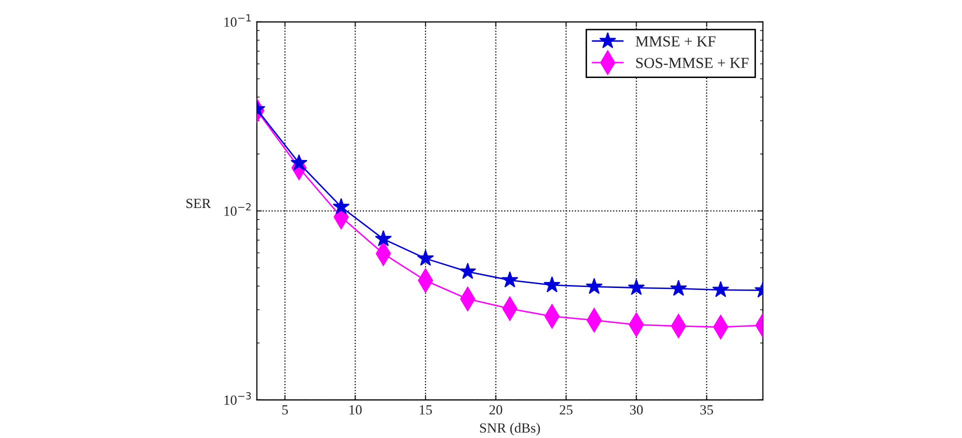  What do you see at coordinates (356, 410) in the screenshot?
I see `x-tick-label: 10` at bounding box center [356, 410].